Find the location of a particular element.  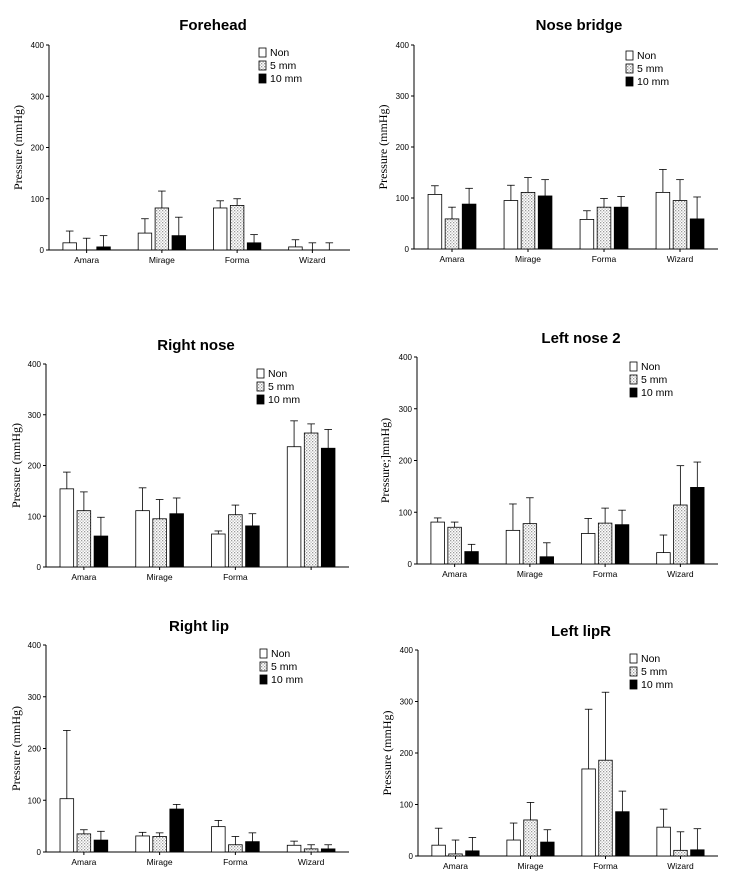

bar-non-amara is located at coordinates (438, 850).